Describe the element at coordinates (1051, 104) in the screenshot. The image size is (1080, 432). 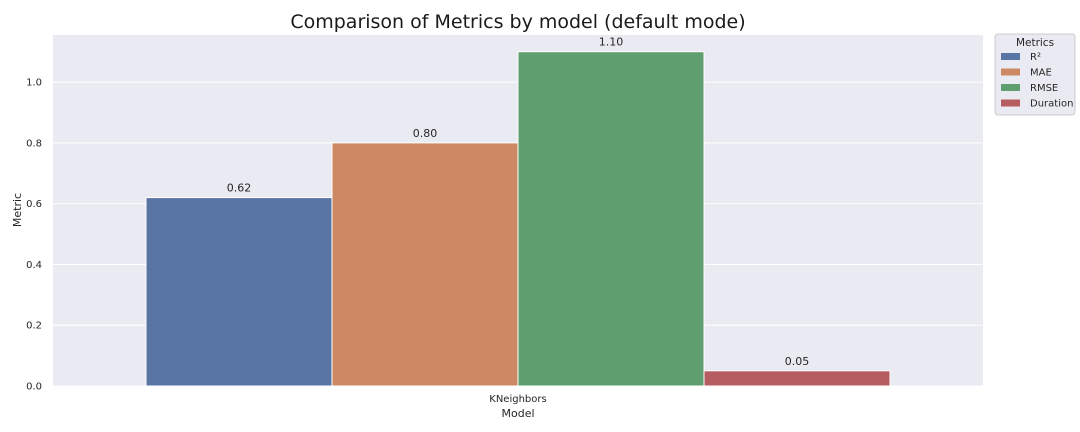
I see `legend-label: Duration` at that location.